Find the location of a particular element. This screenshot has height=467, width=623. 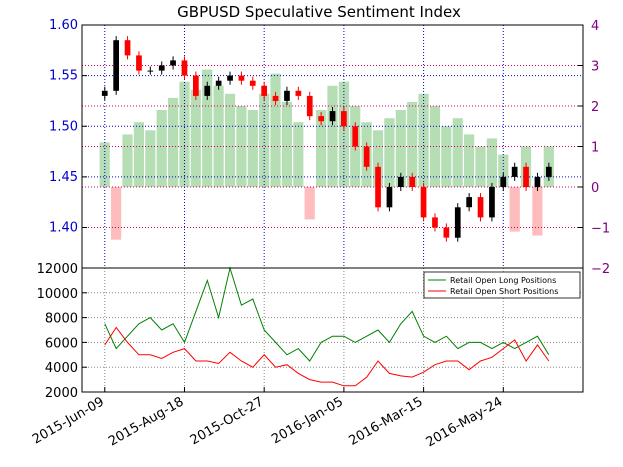

ssi-tick-label: 1 is located at coordinates (595, 148).